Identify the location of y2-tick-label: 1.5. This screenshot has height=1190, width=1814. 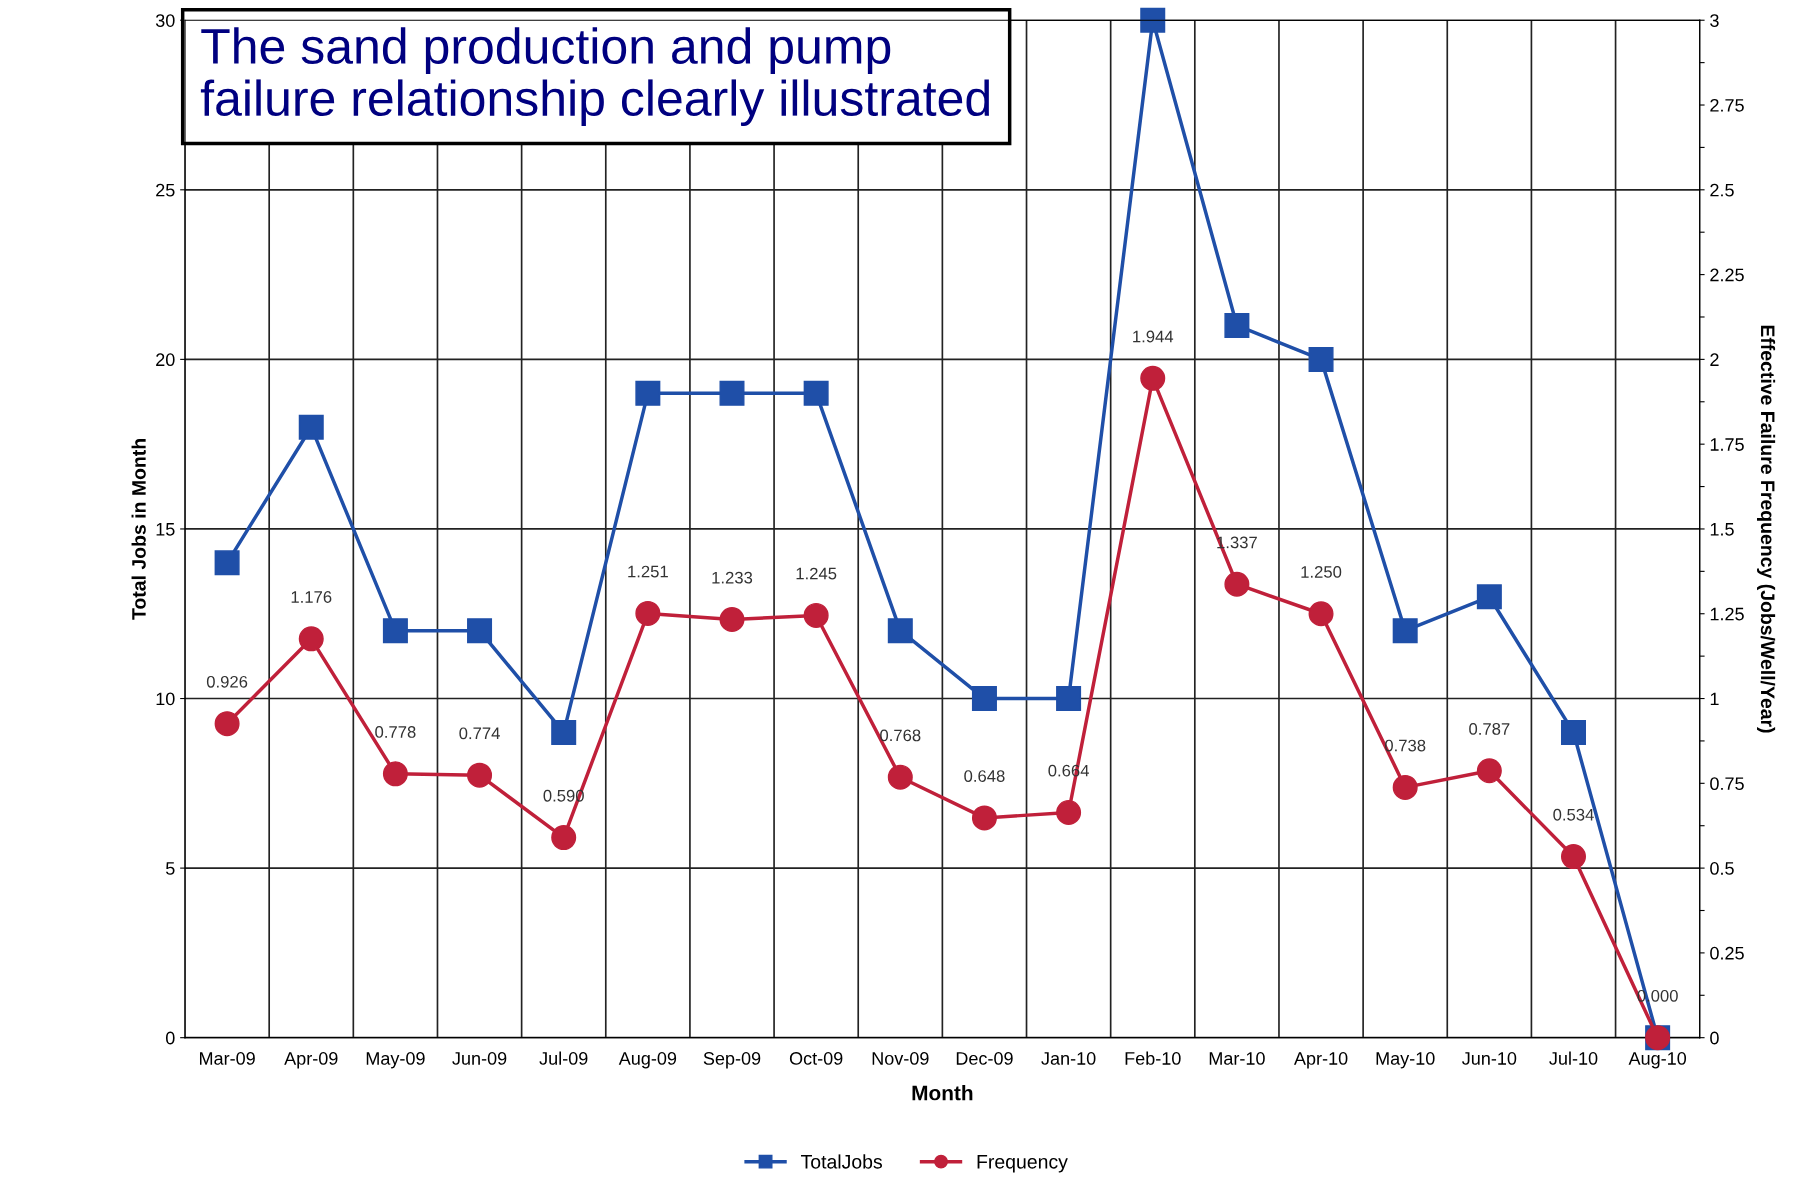
(1722, 529).